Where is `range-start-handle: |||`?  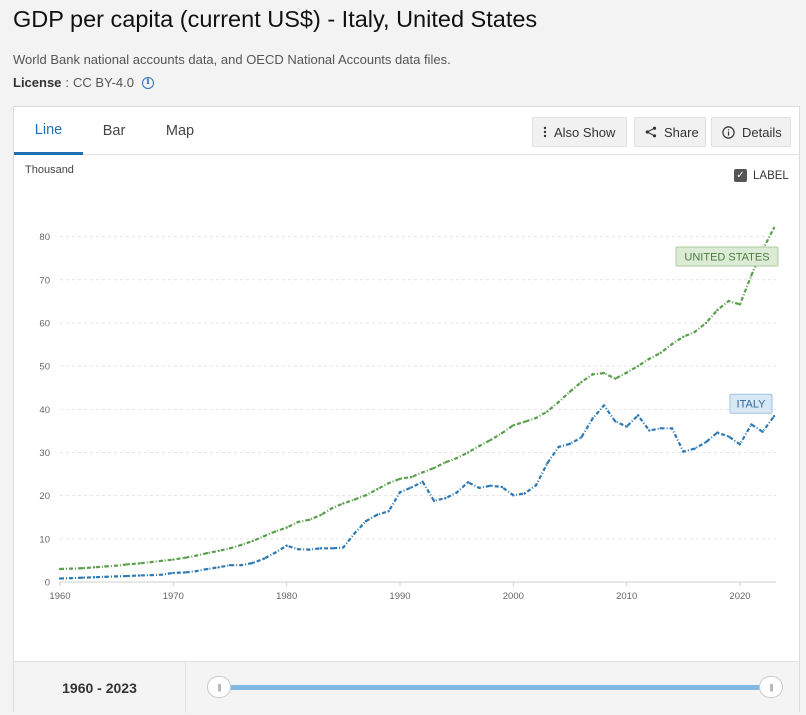 range-start-handle: ||| is located at coordinates (219, 687).